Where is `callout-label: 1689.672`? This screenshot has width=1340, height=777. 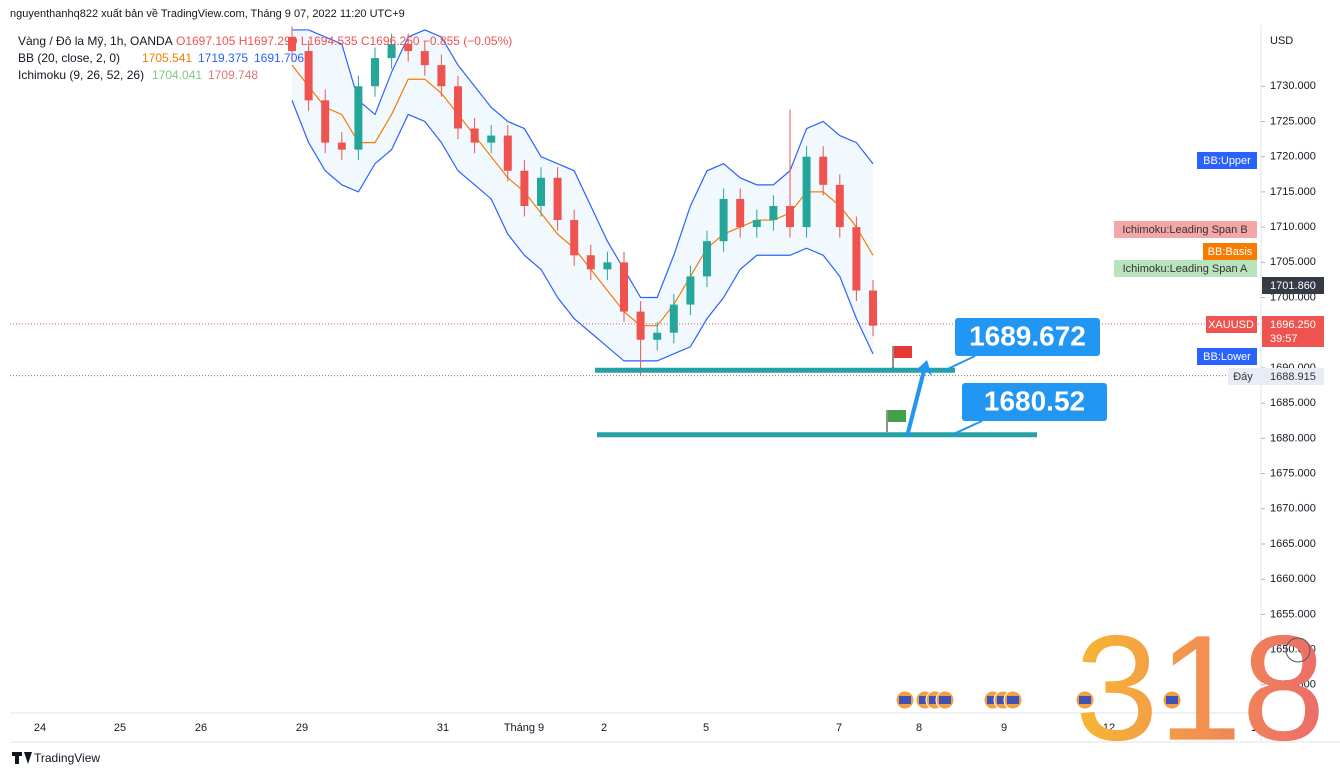 callout-label: 1689.672 is located at coordinates (1027, 335).